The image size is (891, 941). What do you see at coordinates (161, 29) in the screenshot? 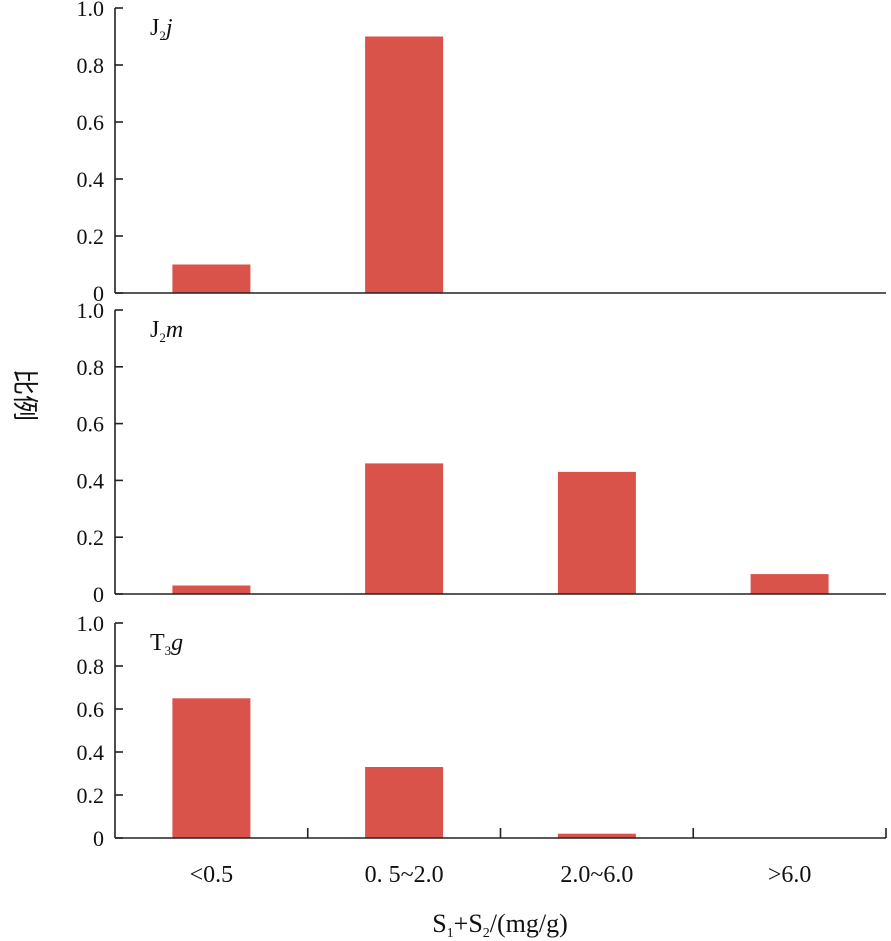
I see `panel-label: J2j` at bounding box center [161, 29].